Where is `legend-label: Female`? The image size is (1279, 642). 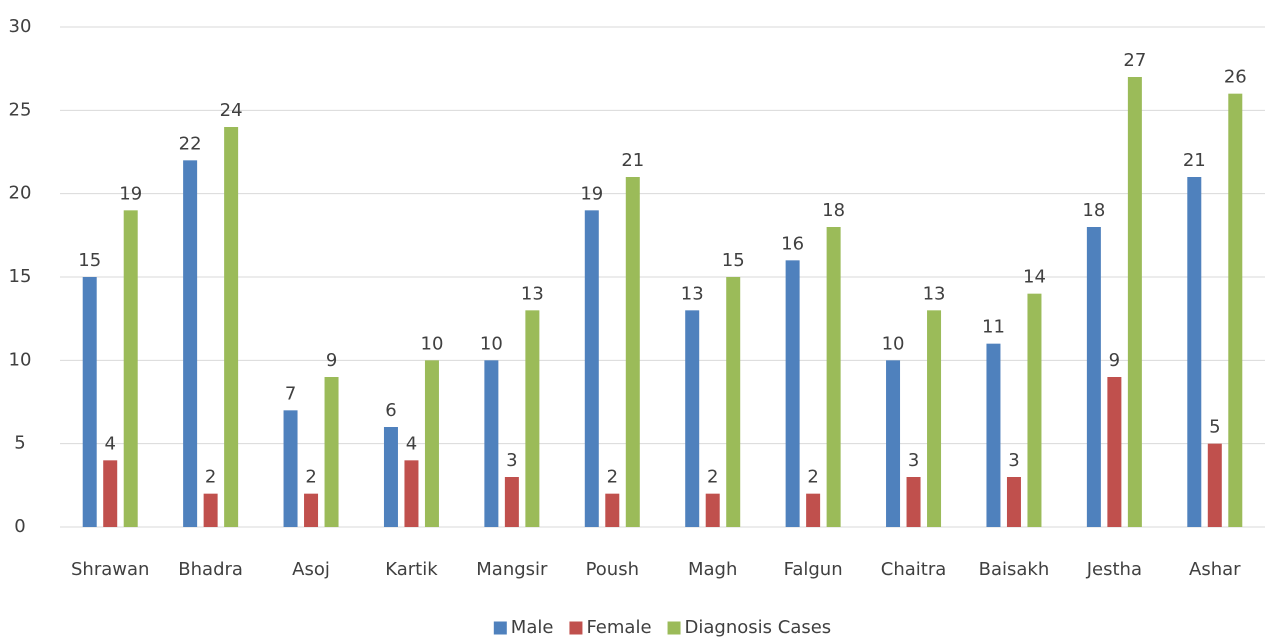 legend-label: Female is located at coordinates (618, 627).